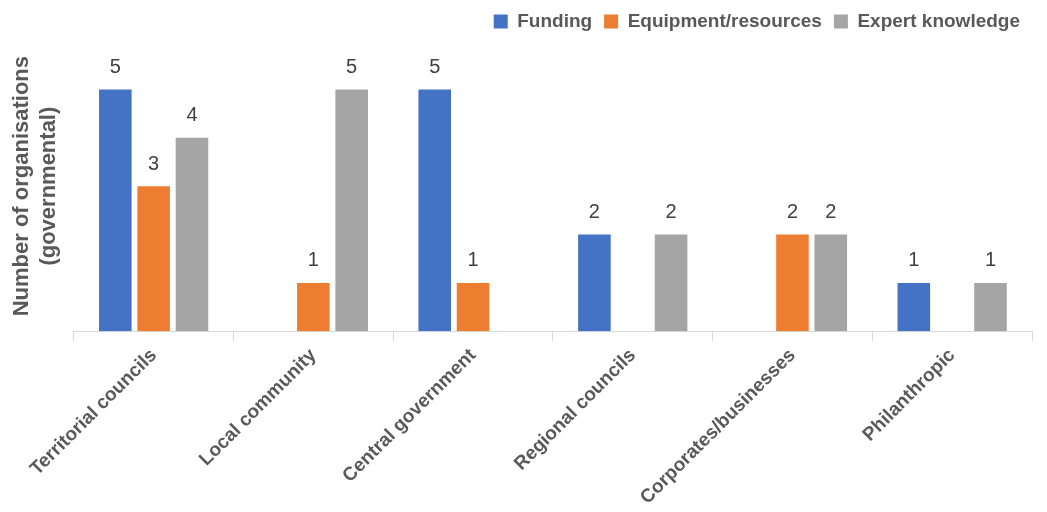  I want to click on legend-label: Funding, so click(555, 20).